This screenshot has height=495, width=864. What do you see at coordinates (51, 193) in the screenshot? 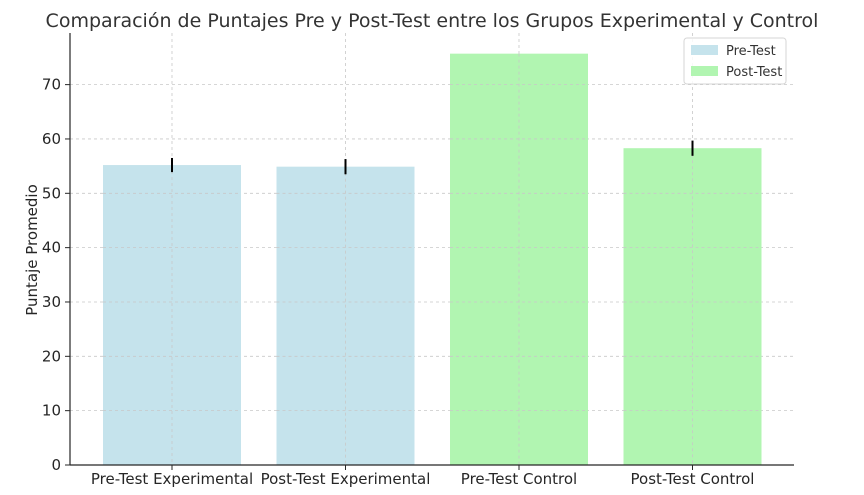
I see `y-tick-label: 50` at bounding box center [51, 193].